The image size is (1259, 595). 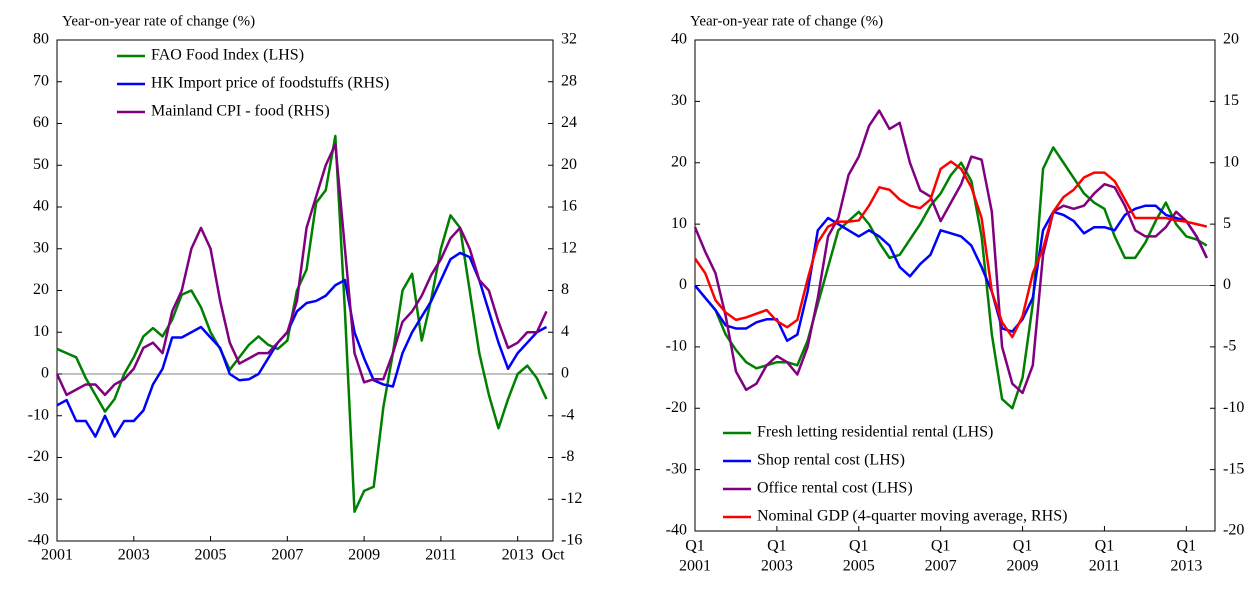 What do you see at coordinates (41, 80) in the screenshot?
I see `y-tick-label: 70` at bounding box center [41, 80].